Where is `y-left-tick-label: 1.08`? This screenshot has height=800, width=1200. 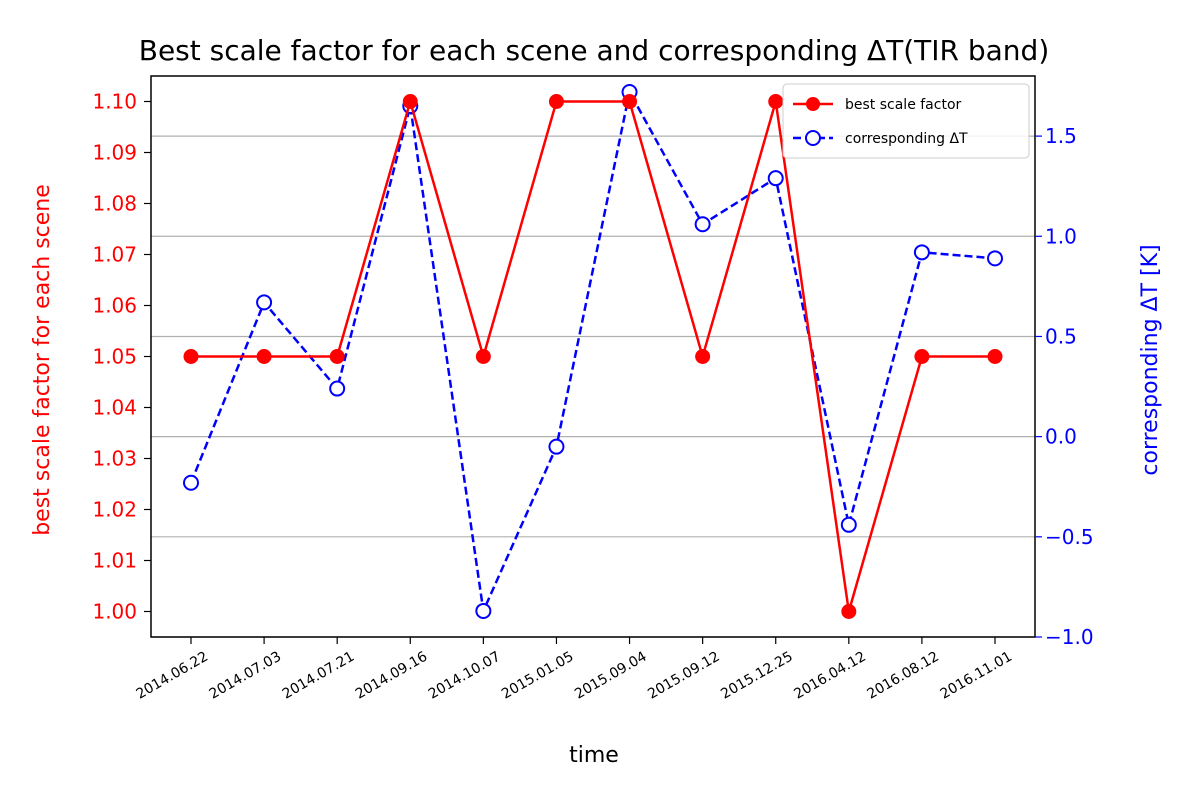
y-left-tick-label: 1.08 is located at coordinates (114, 204).